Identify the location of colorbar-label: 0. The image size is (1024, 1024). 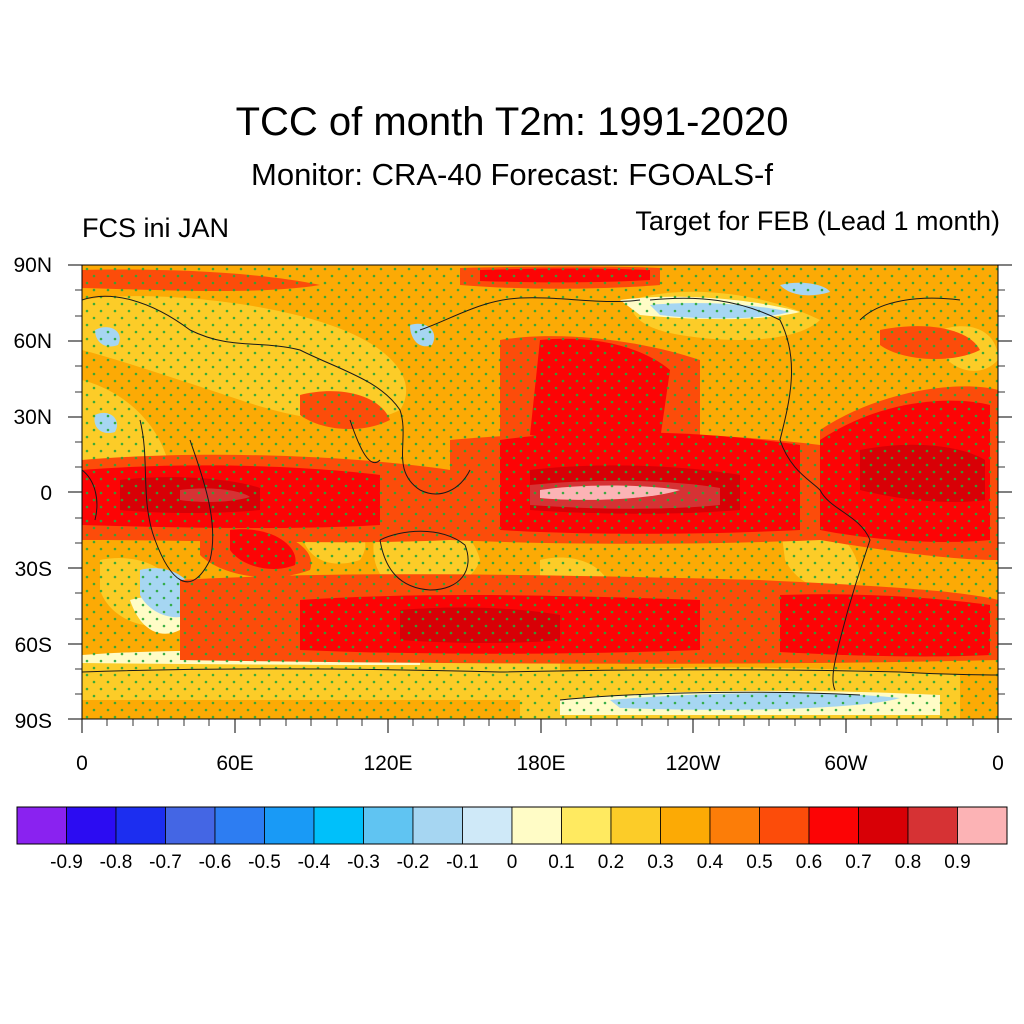
(512, 862).